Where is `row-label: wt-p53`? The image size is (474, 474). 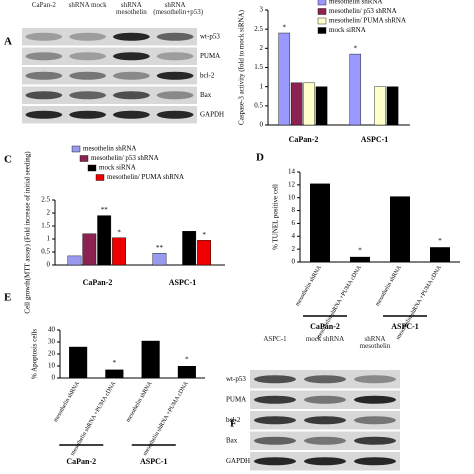
row-label: wt-p53 is located at coordinates (236, 379).